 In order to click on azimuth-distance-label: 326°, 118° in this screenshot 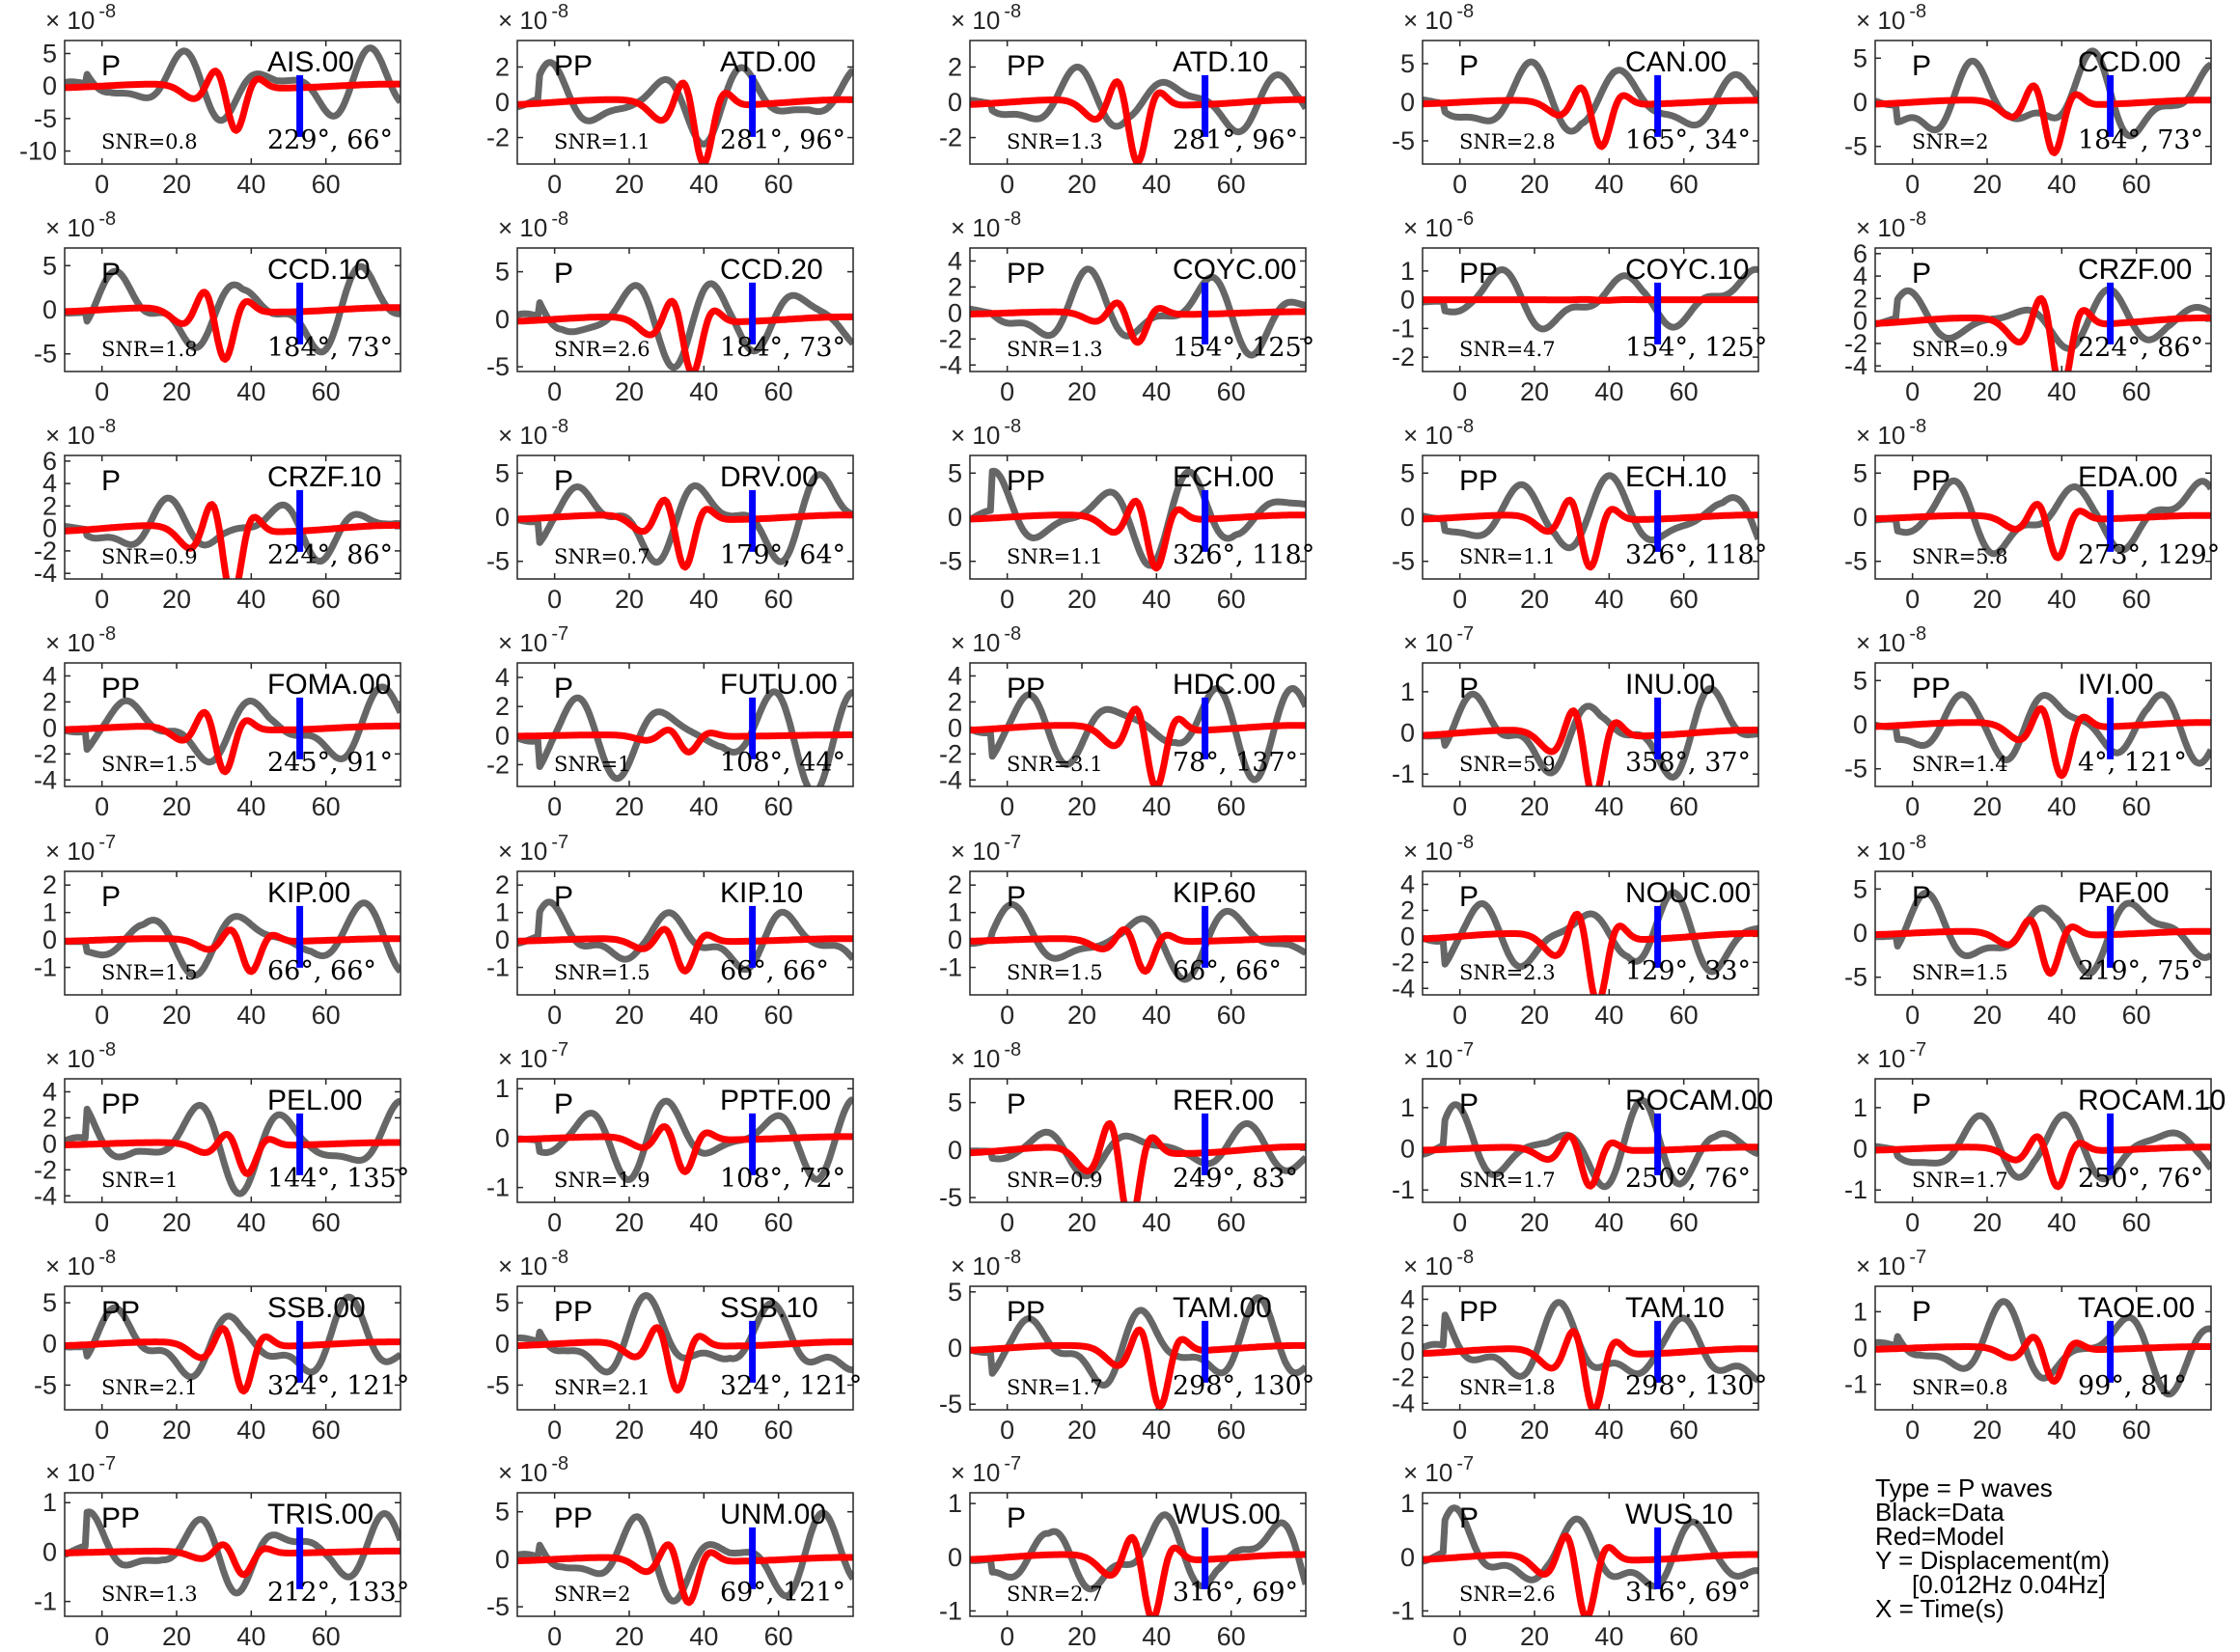, I will do `click(1244, 555)`.